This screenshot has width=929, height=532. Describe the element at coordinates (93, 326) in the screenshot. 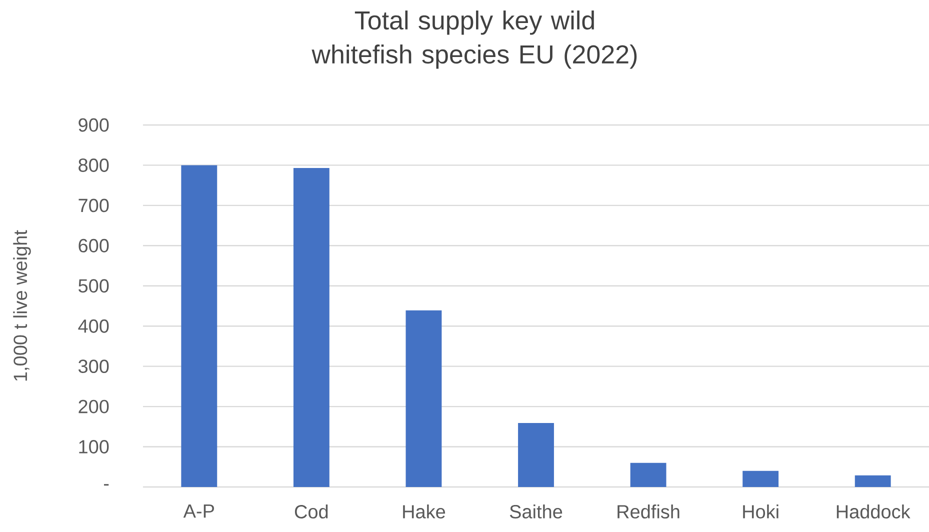

I see `y-tick-label: 400` at that location.